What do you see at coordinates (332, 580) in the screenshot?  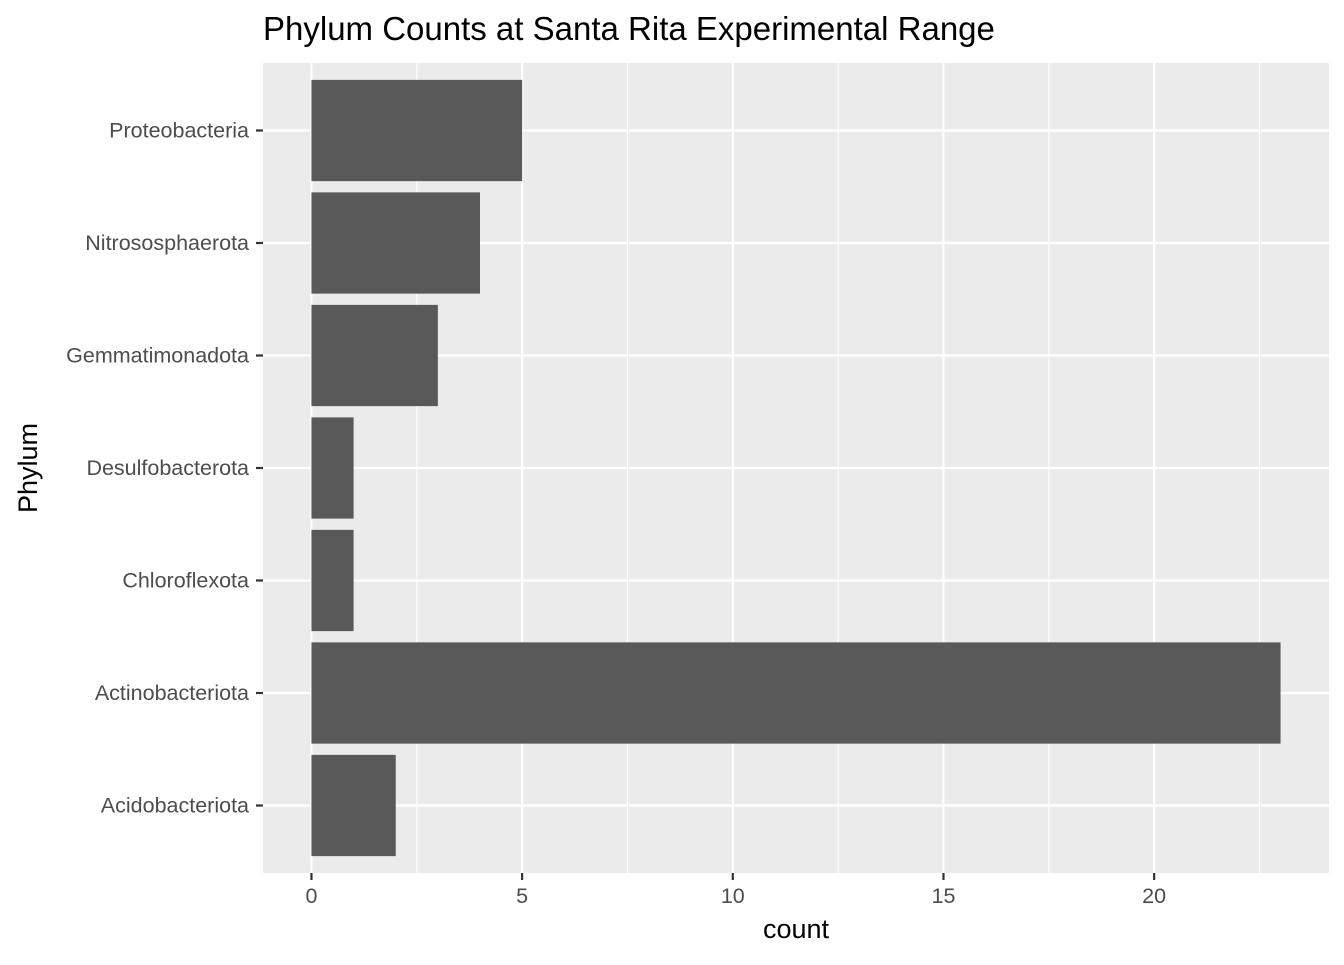 I see `bar-chloroflexota` at bounding box center [332, 580].